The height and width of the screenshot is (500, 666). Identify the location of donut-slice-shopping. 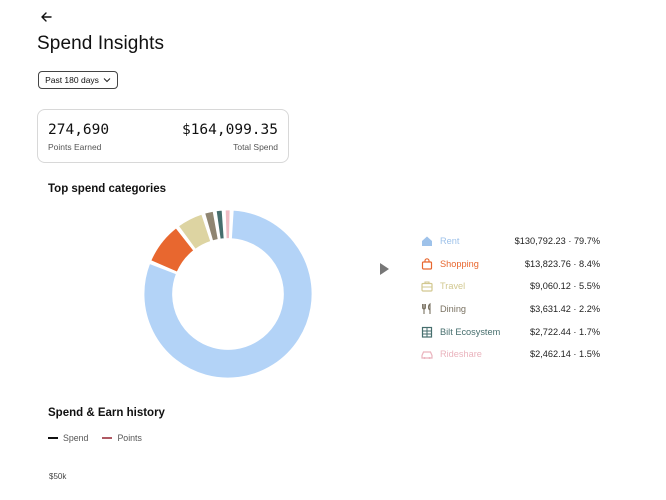
(172, 250).